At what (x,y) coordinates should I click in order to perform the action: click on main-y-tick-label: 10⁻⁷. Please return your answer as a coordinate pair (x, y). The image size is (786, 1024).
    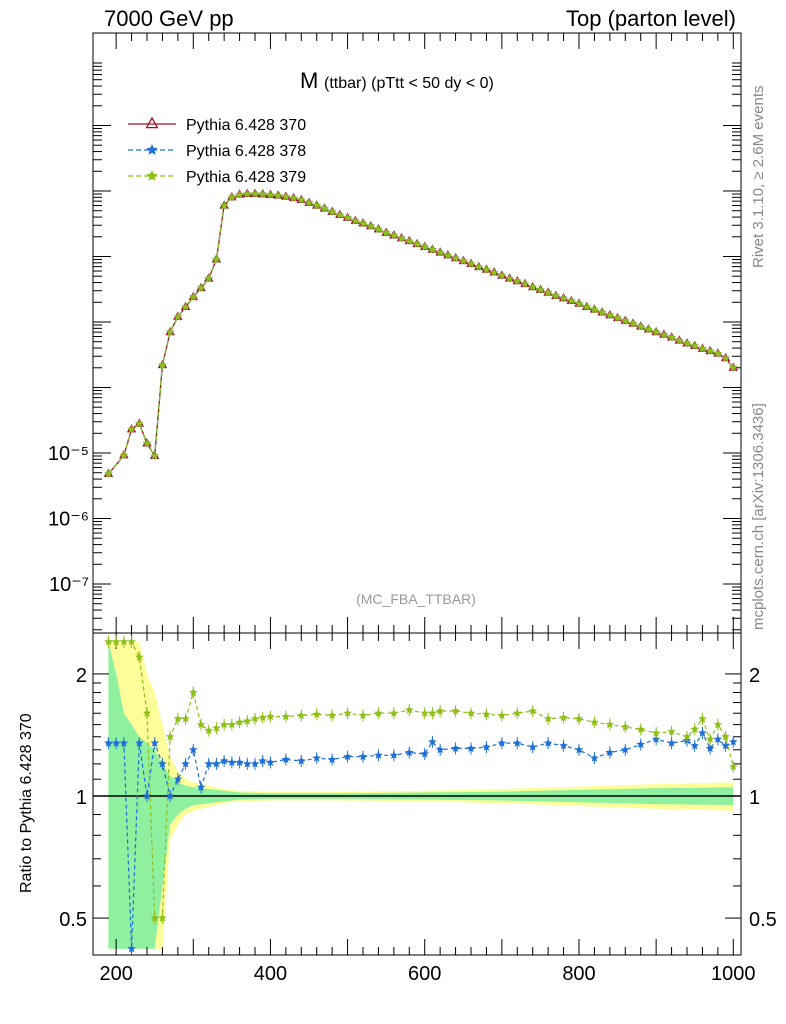
    Looking at the image, I should click on (69, 585).